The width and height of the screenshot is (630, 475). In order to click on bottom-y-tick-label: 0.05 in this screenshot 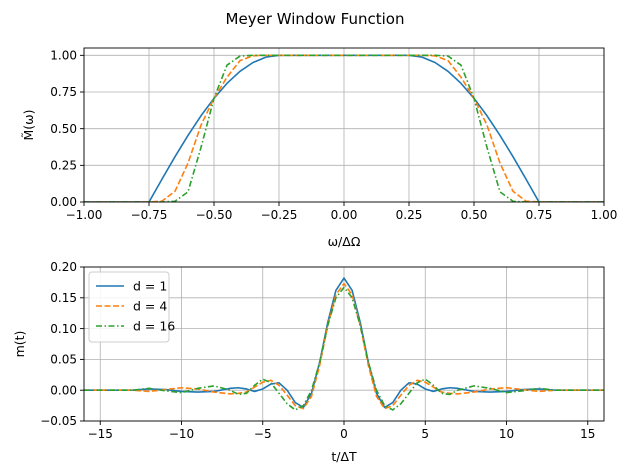, I will do `click(63, 360)`.